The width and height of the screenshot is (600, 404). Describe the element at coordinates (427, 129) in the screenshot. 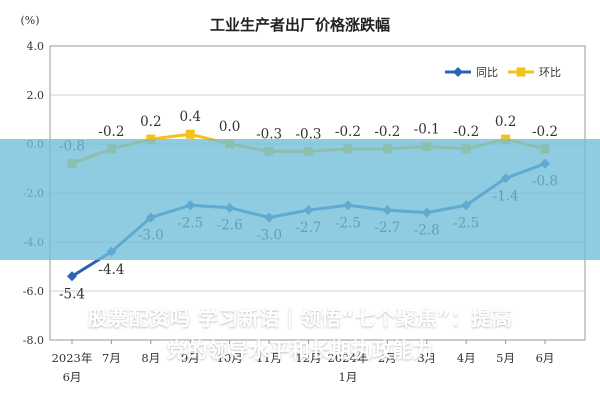

I see `data-label-mom: -0.1` at that location.